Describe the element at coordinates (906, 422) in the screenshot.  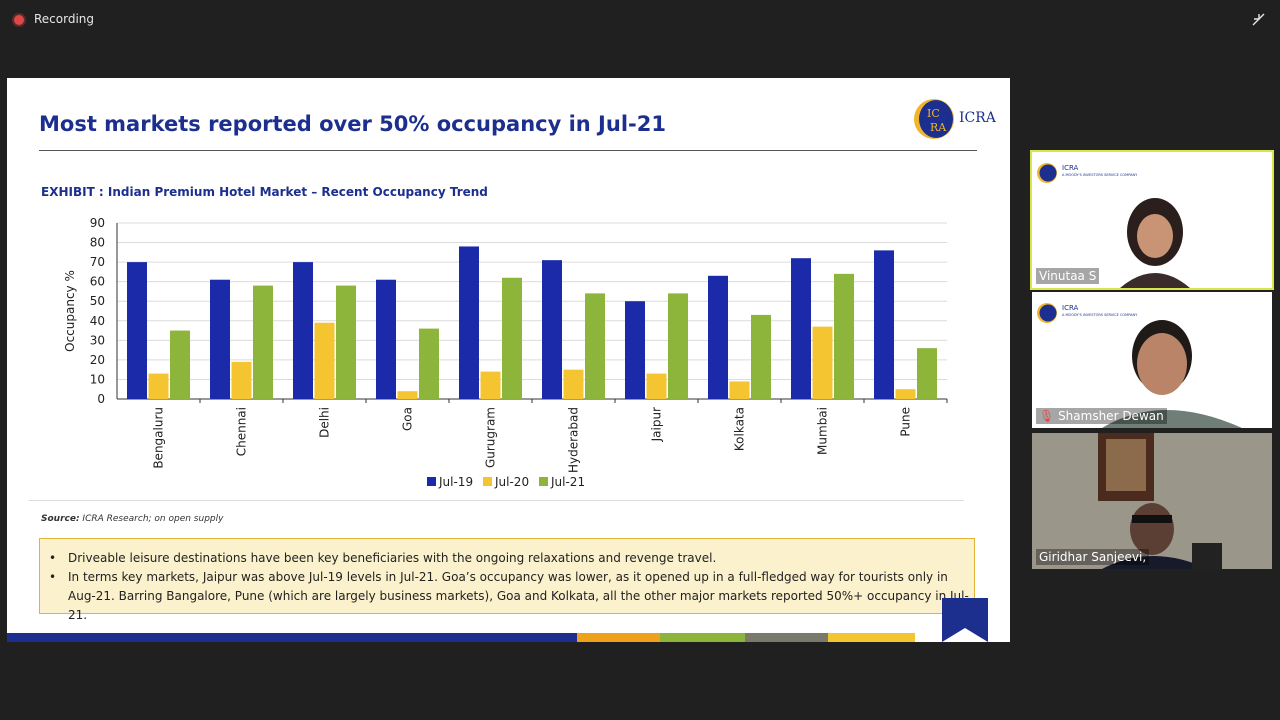
I see `x-tick-label: Pune` at that location.